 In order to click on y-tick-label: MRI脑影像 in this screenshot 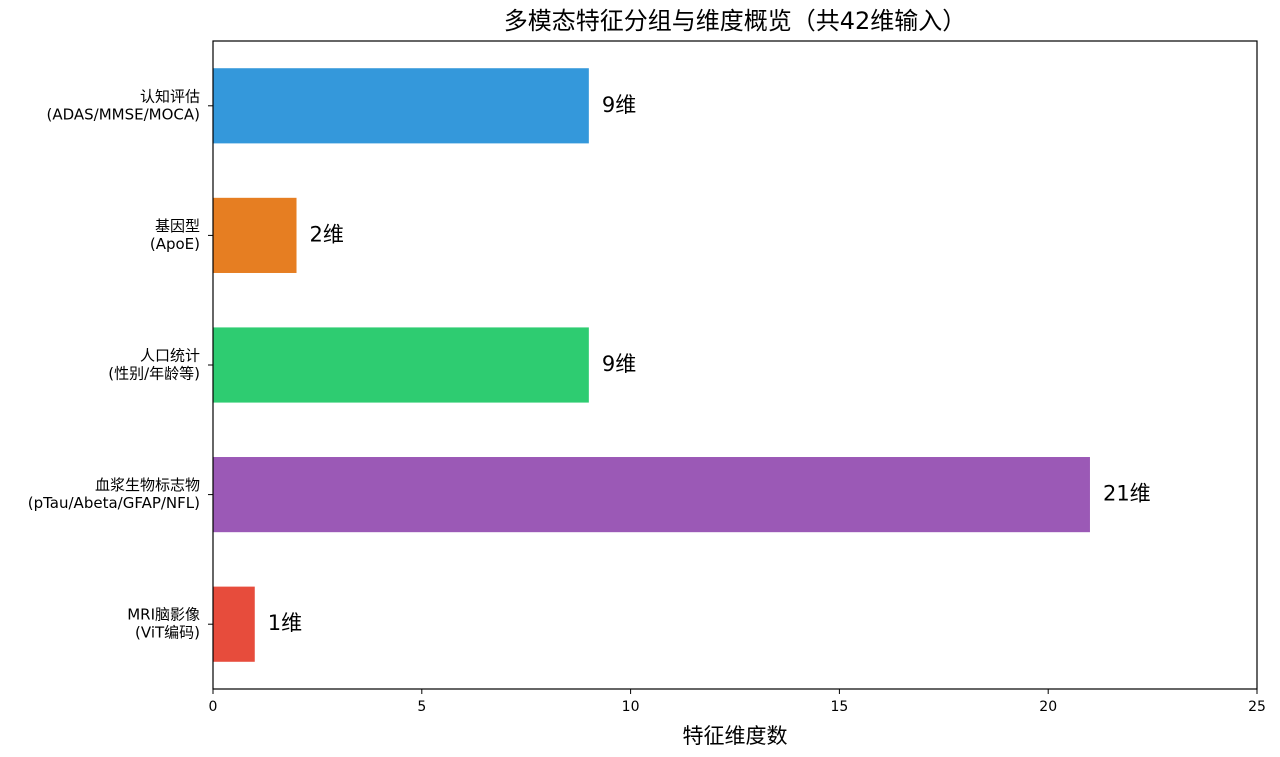, I will do `click(163, 615)`.